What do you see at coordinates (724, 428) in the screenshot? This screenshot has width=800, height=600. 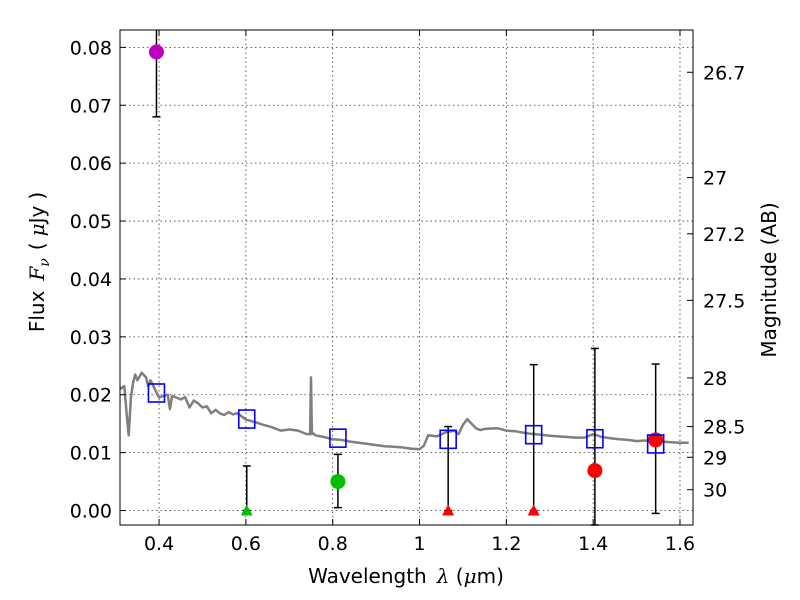 I see `right-tick-label: 28.5` at bounding box center [724, 428].